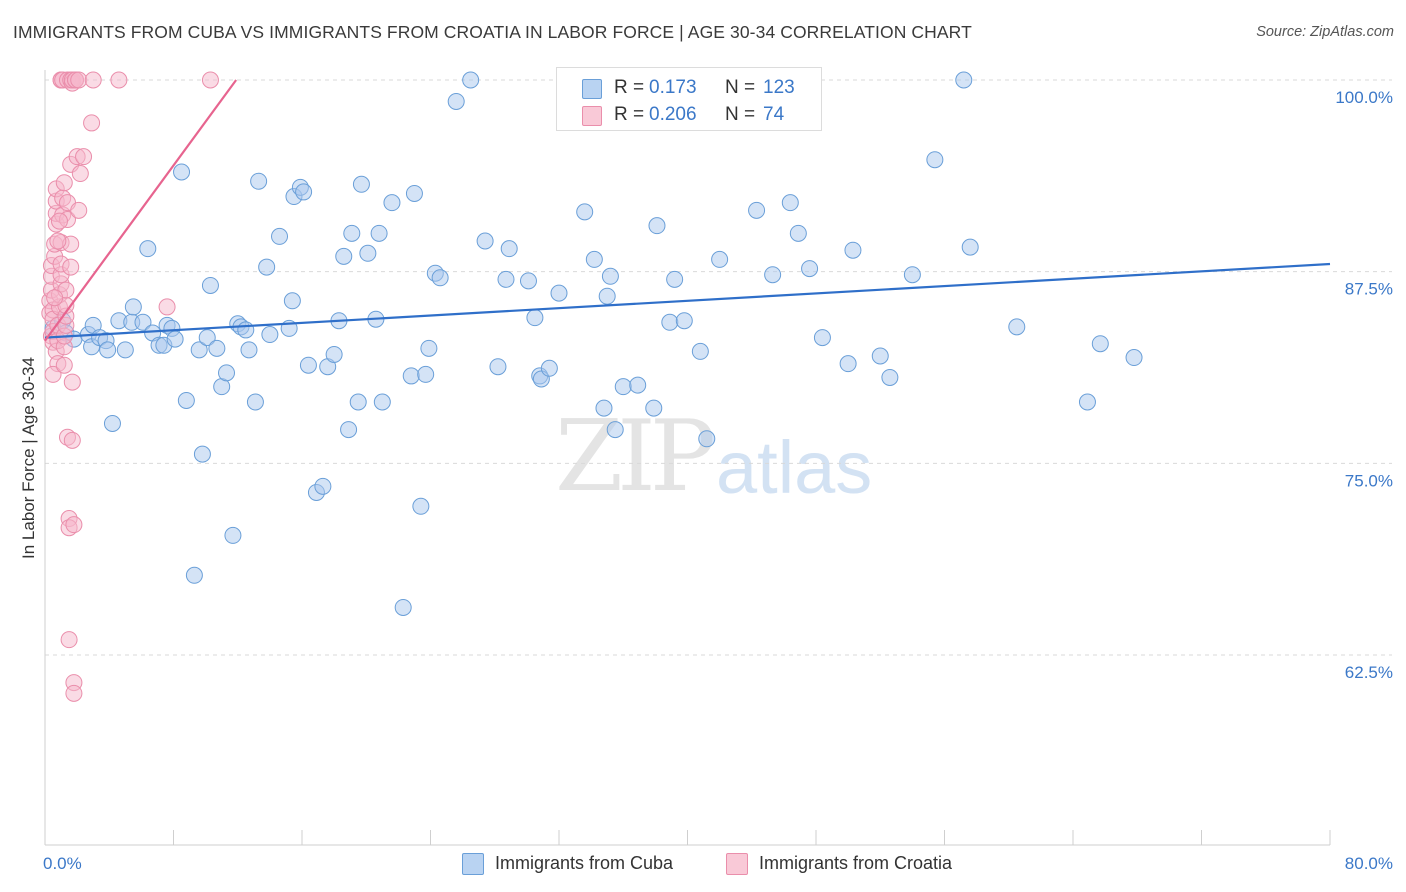 Image resolution: width=1406 pixels, height=892 pixels. What do you see at coordinates (779, 87) in the screenshot?
I see `cuba-n-value: 123` at bounding box center [779, 87].